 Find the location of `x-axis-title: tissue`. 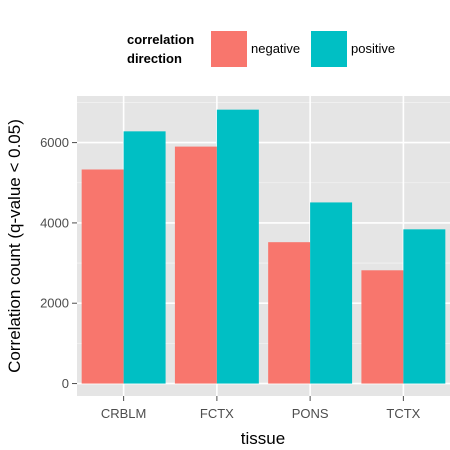

x-axis-title: tissue is located at coordinates (263, 438).